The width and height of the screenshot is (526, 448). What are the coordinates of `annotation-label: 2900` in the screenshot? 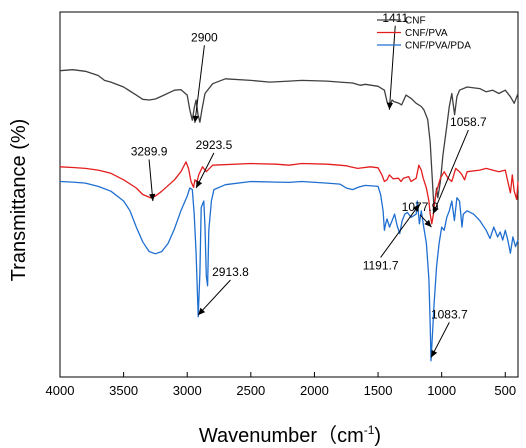 It's located at (204, 37).